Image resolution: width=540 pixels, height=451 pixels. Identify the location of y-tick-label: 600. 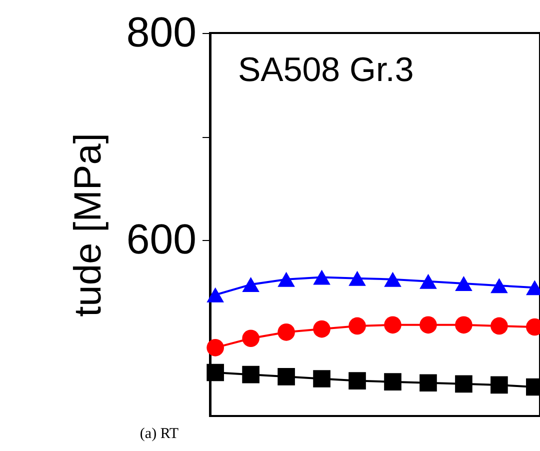
(161, 239).